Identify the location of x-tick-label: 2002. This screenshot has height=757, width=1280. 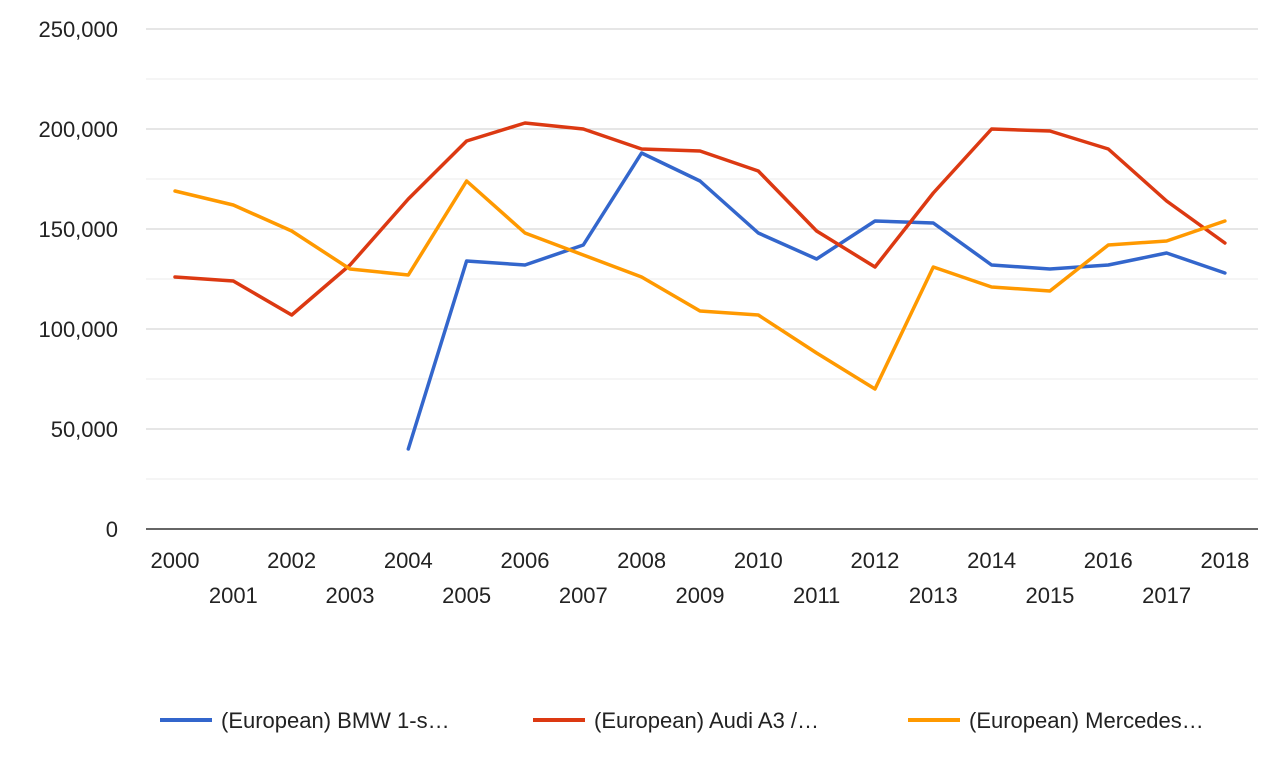
(291, 560).